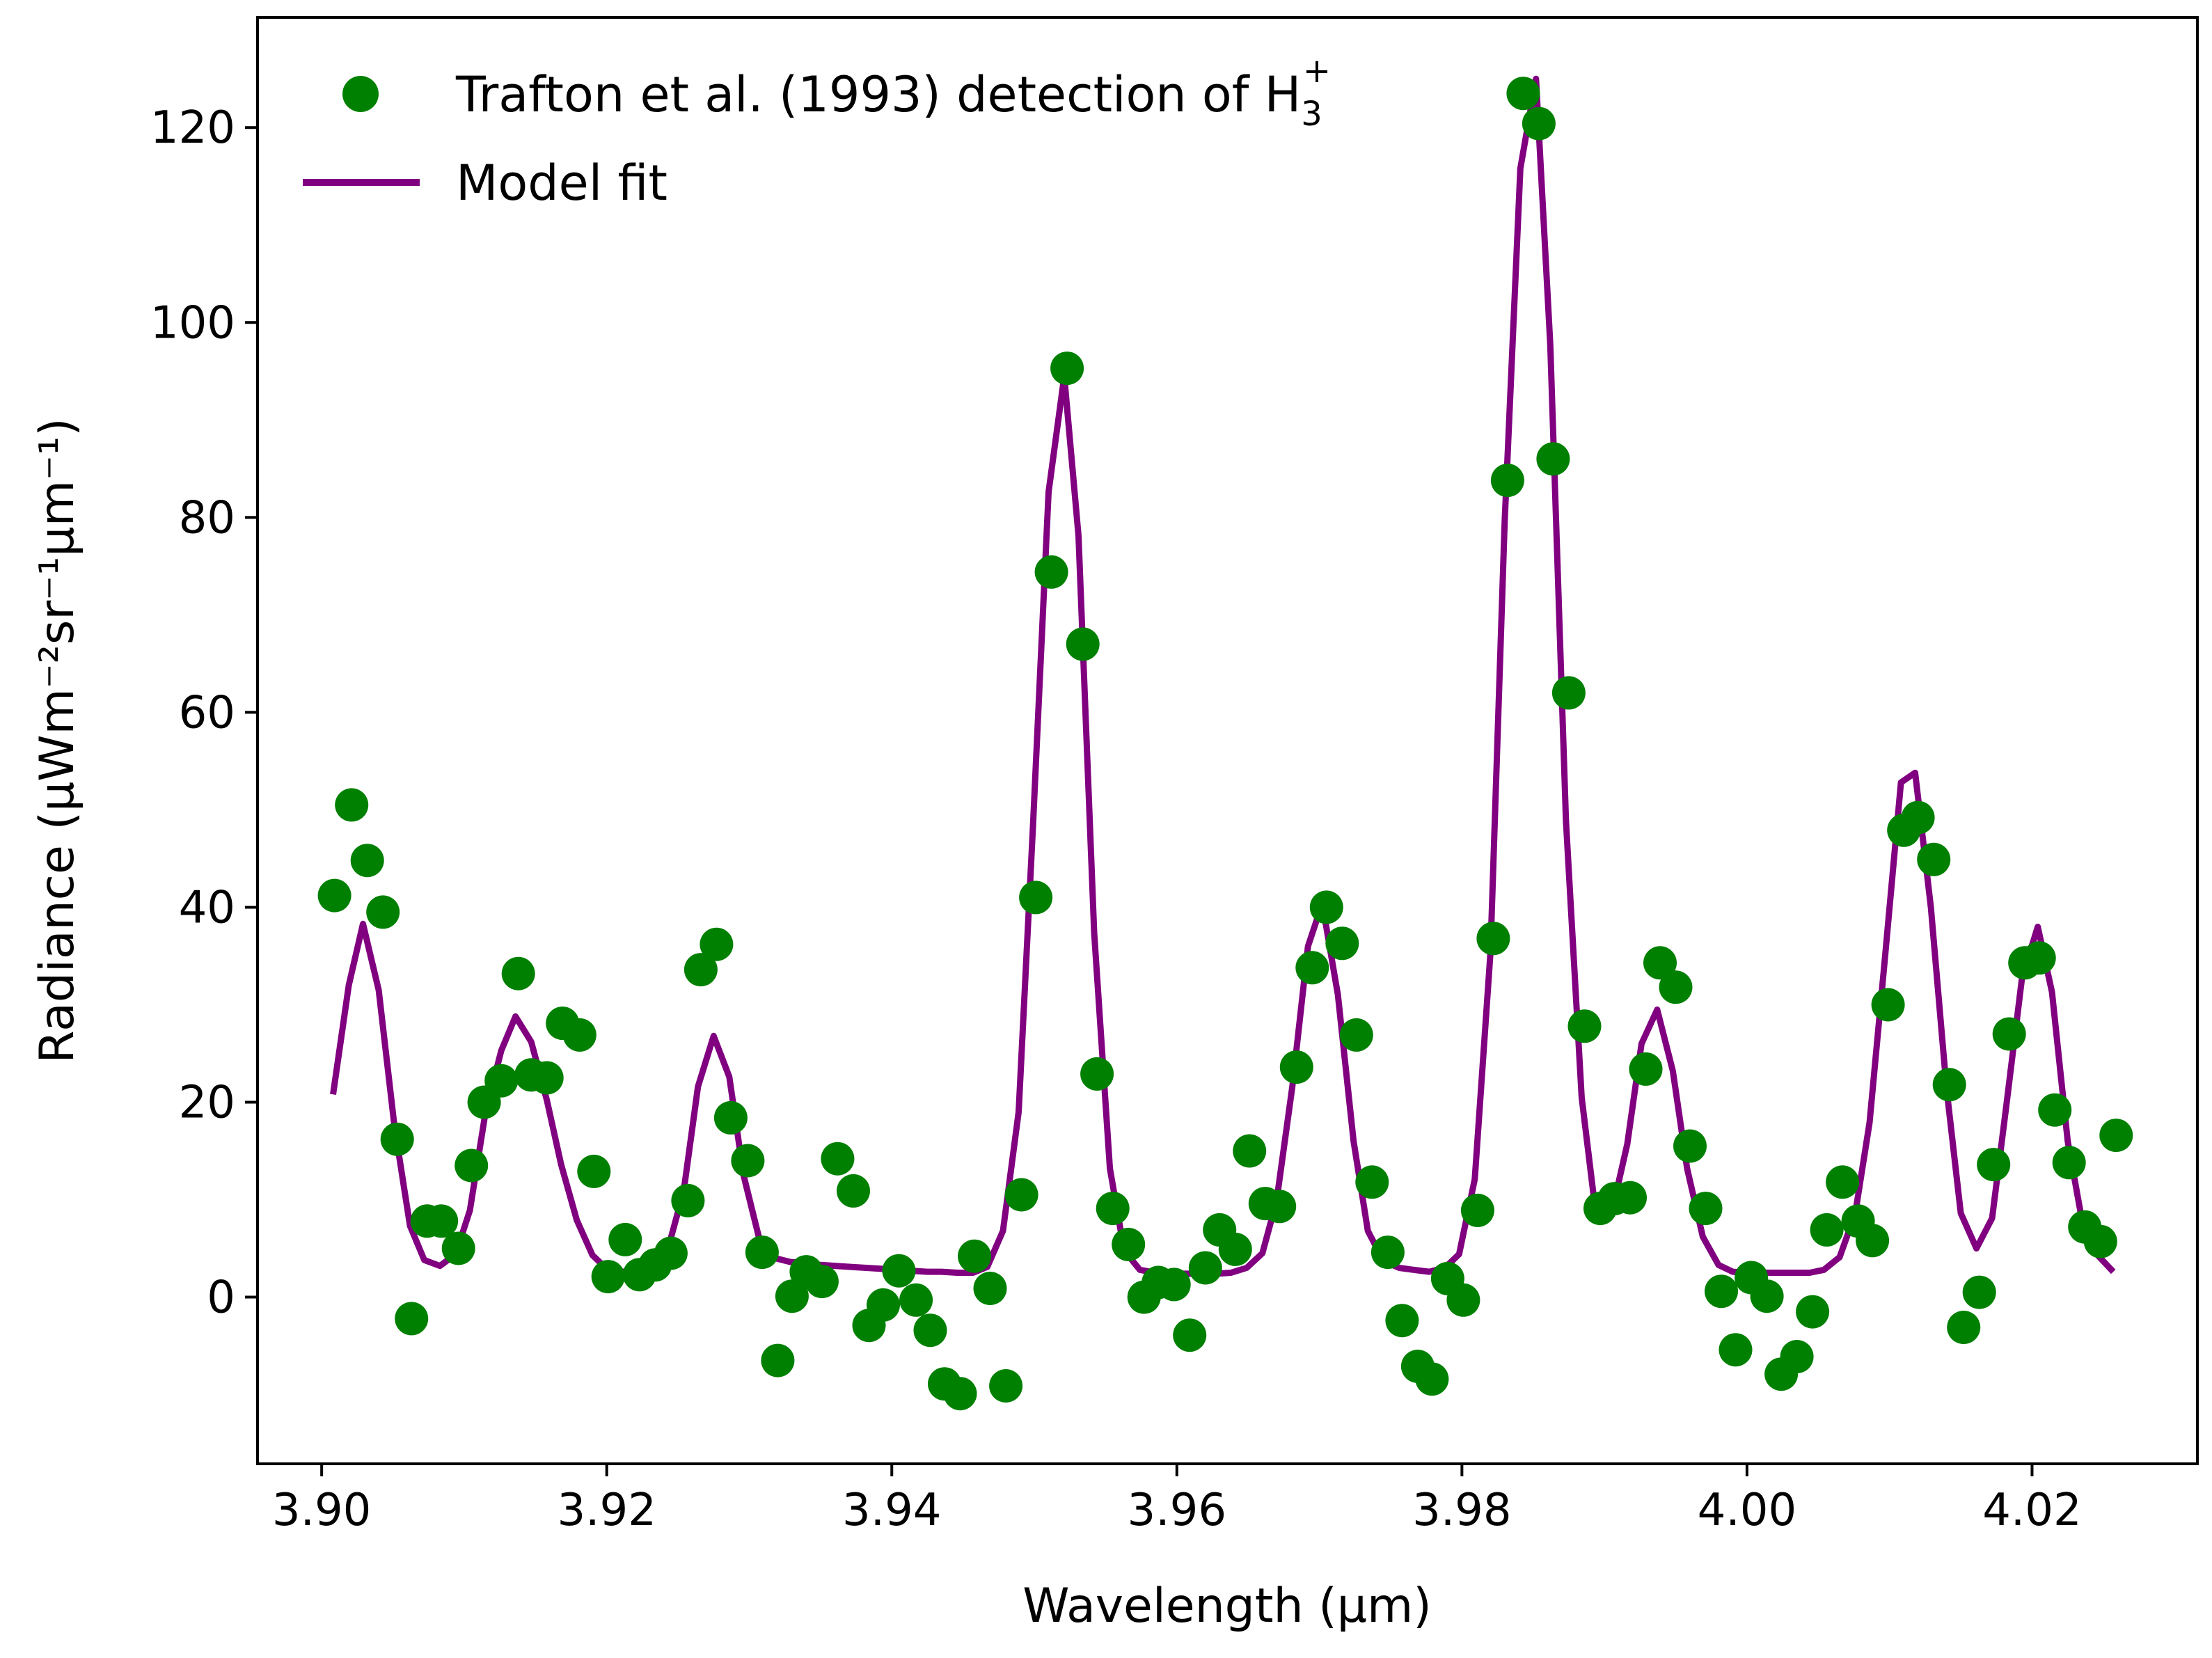  What do you see at coordinates (1317, 71) in the screenshot?
I see `legend-superscript: +` at bounding box center [1317, 71].